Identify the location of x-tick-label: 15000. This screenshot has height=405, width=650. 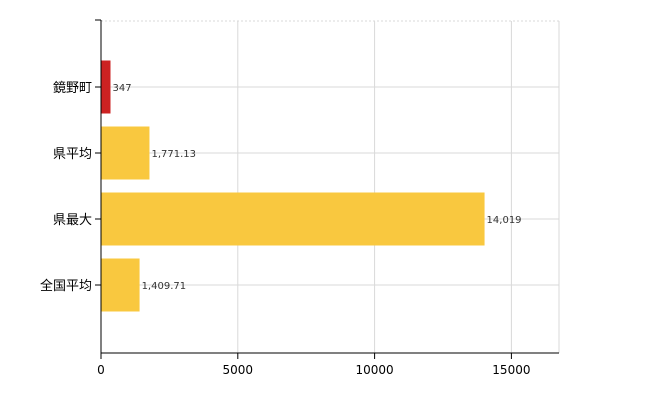
(511, 370).